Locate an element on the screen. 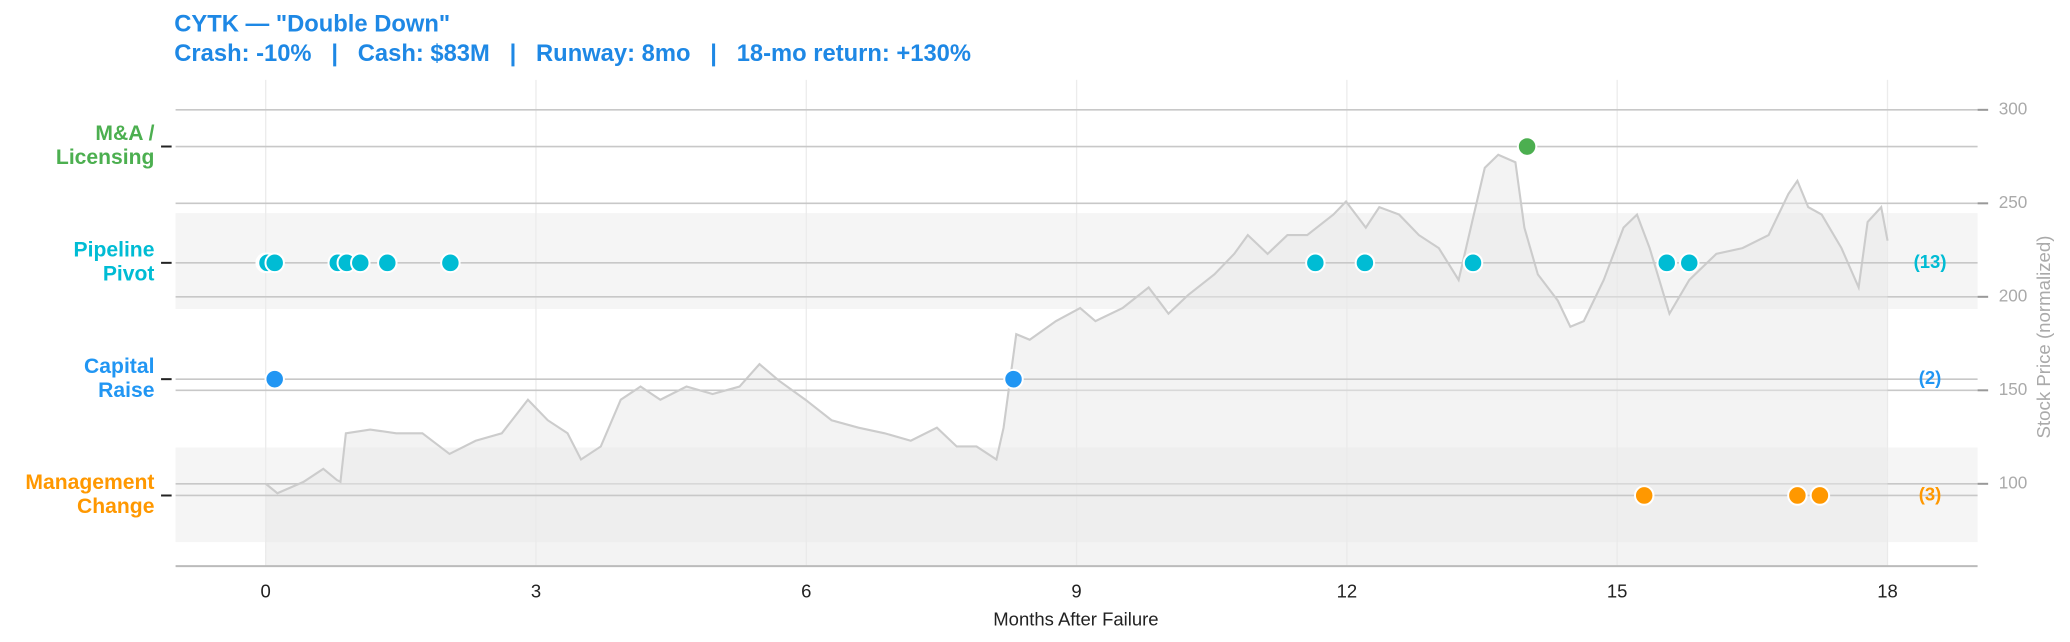  x-tick-label: 3 is located at coordinates (536, 591).